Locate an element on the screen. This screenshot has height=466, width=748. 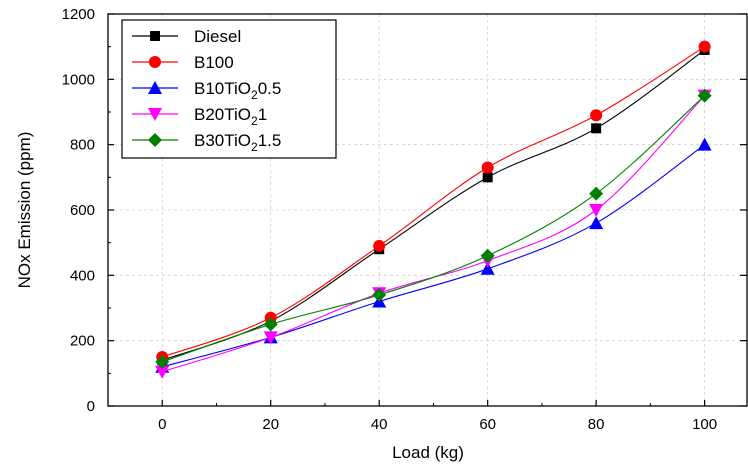
x-axis-label: Load (kg) is located at coordinates (428, 452).